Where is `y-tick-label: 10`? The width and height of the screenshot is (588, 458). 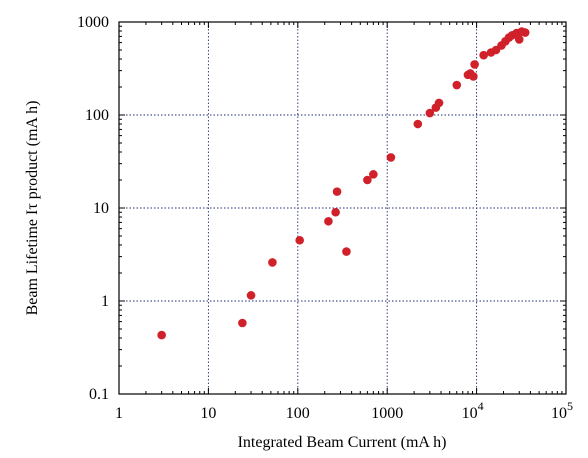
y-tick-label: 10 is located at coordinates (101, 208).